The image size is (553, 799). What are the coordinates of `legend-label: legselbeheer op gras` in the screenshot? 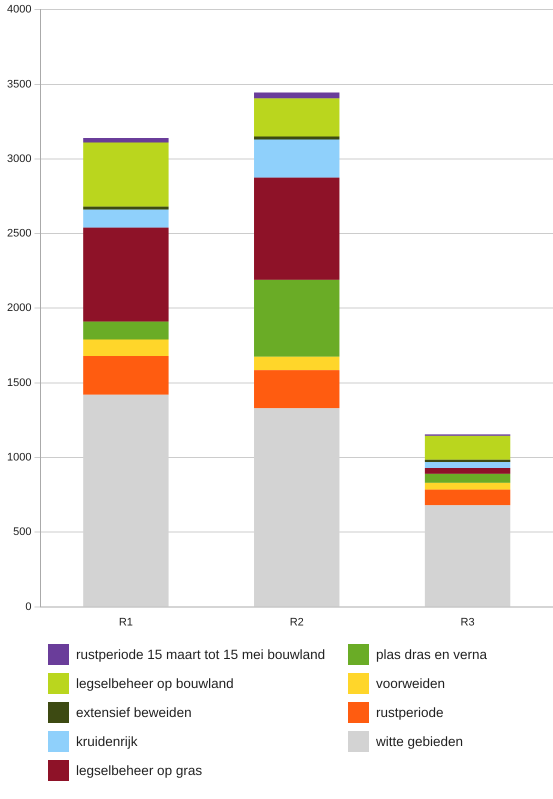 It's located at (139, 770).